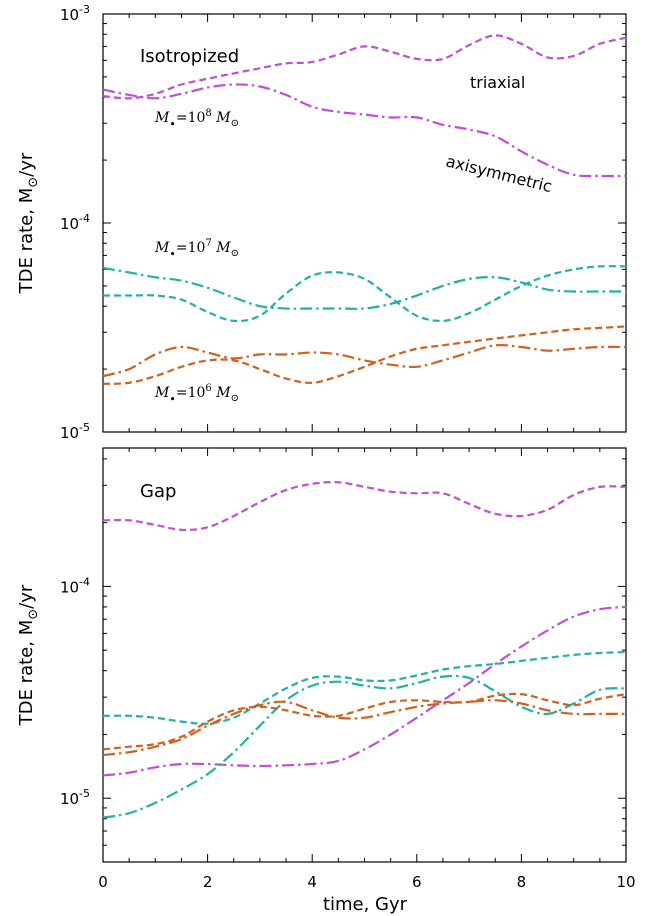 The height and width of the screenshot is (916, 654). What do you see at coordinates (499, 173) in the screenshot?
I see `annotation-axisymmetric: axisymmetric` at bounding box center [499, 173].